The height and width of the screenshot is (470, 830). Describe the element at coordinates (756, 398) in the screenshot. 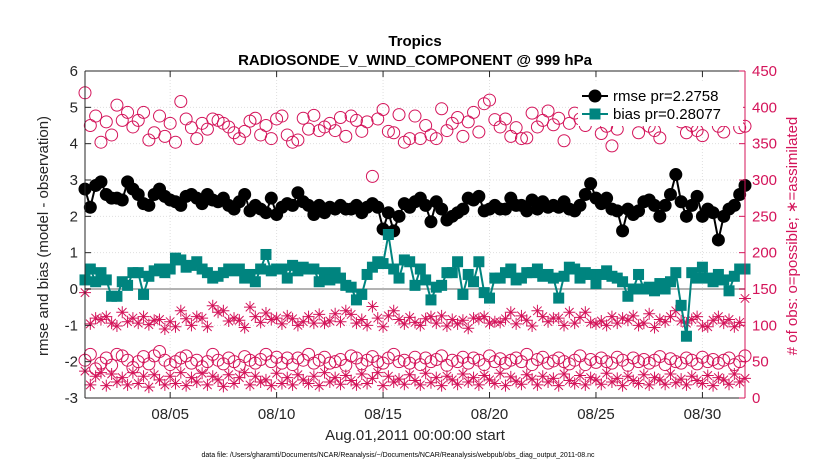

I see `y-right-tick-label-0: 0` at that location.